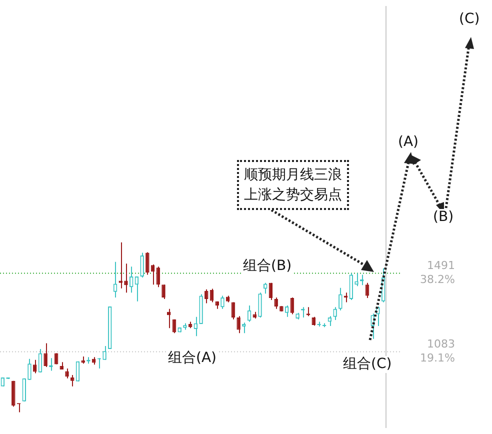  What do you see at coordinates (408, 142) in the screenshot?
I see `text: (A)` at bounding box center [408, 142].